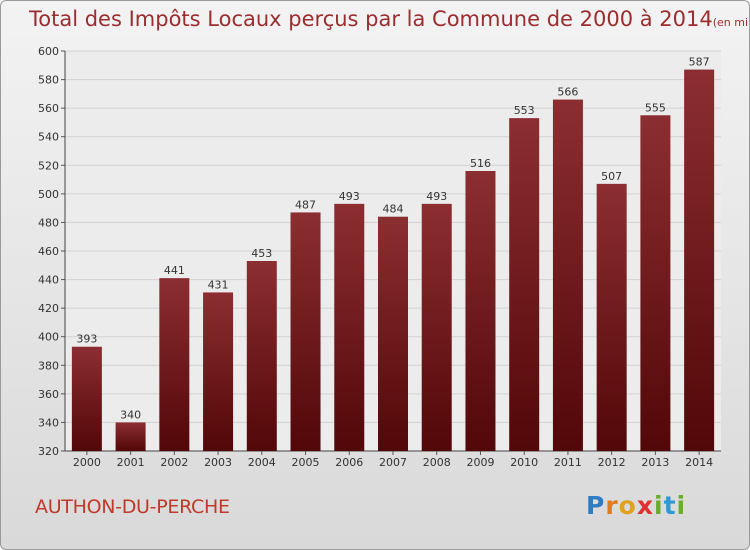  Describe the element at coordinates (131, 462) in the screenshot. I see `x-tick-label-2001: 2001` at that location.